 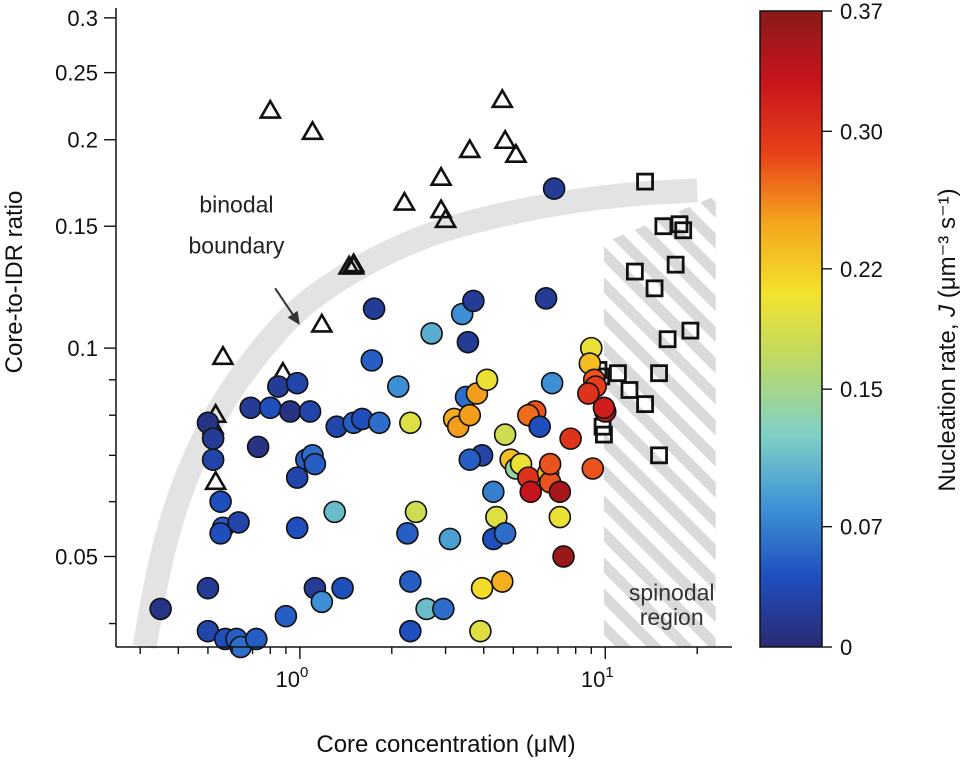 What do you see at coordinates (291, 678) in the screenshot?
I see `x-tick-label: 10⁰` at bounding box center [291, 678].